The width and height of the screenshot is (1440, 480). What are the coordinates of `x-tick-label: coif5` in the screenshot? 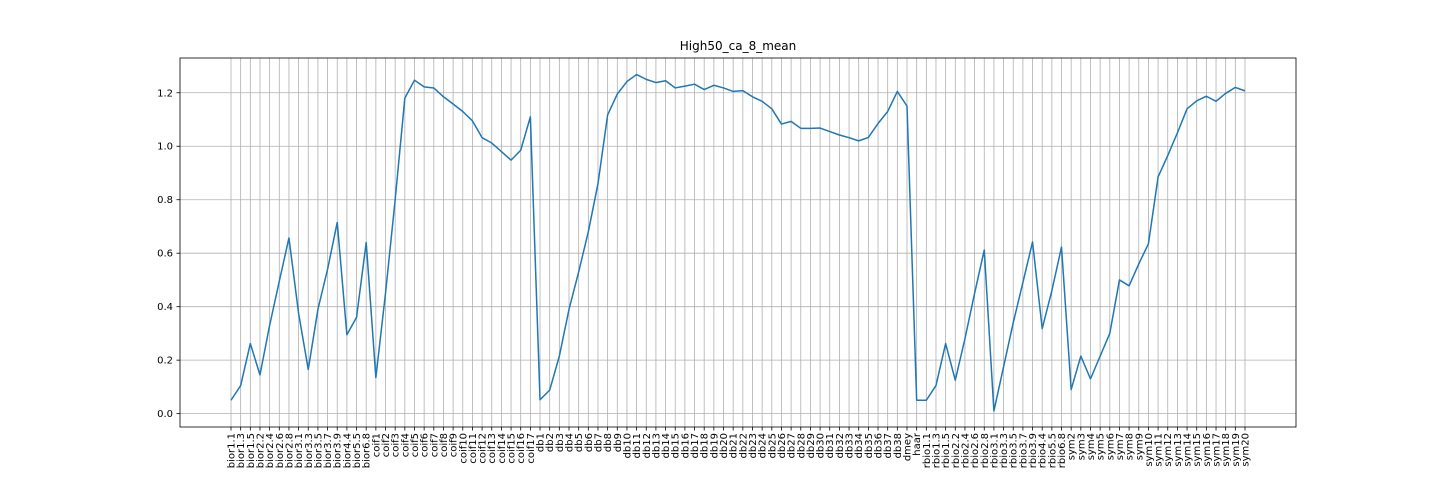 It's located at (415, 445).